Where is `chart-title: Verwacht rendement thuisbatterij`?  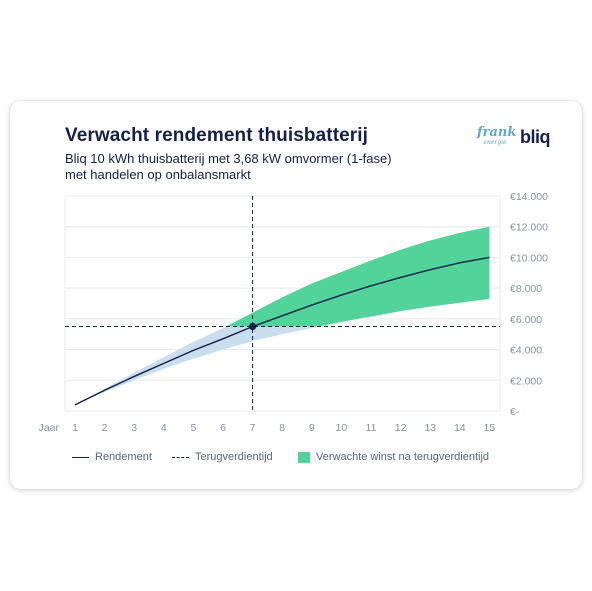
chart-title: Verwacht rendement thuisbatterij is located at coordinates (217, 135).